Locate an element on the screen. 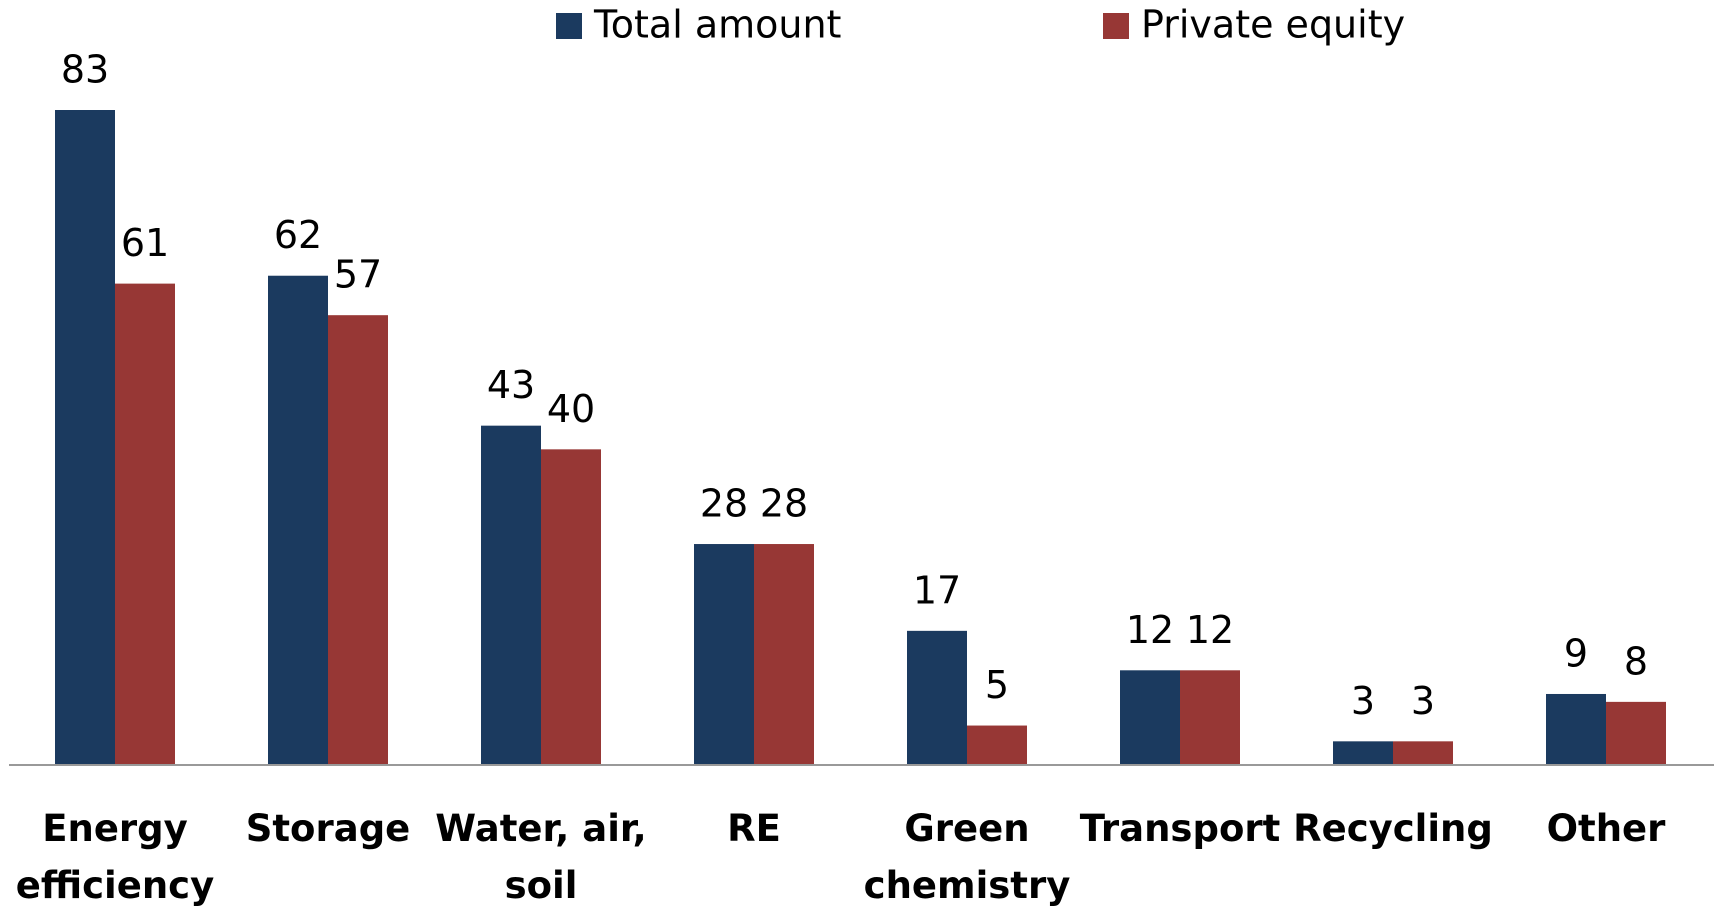 This screenshot has height=911, width=1714. data-label: 62 is located at coordinates (298, 235).